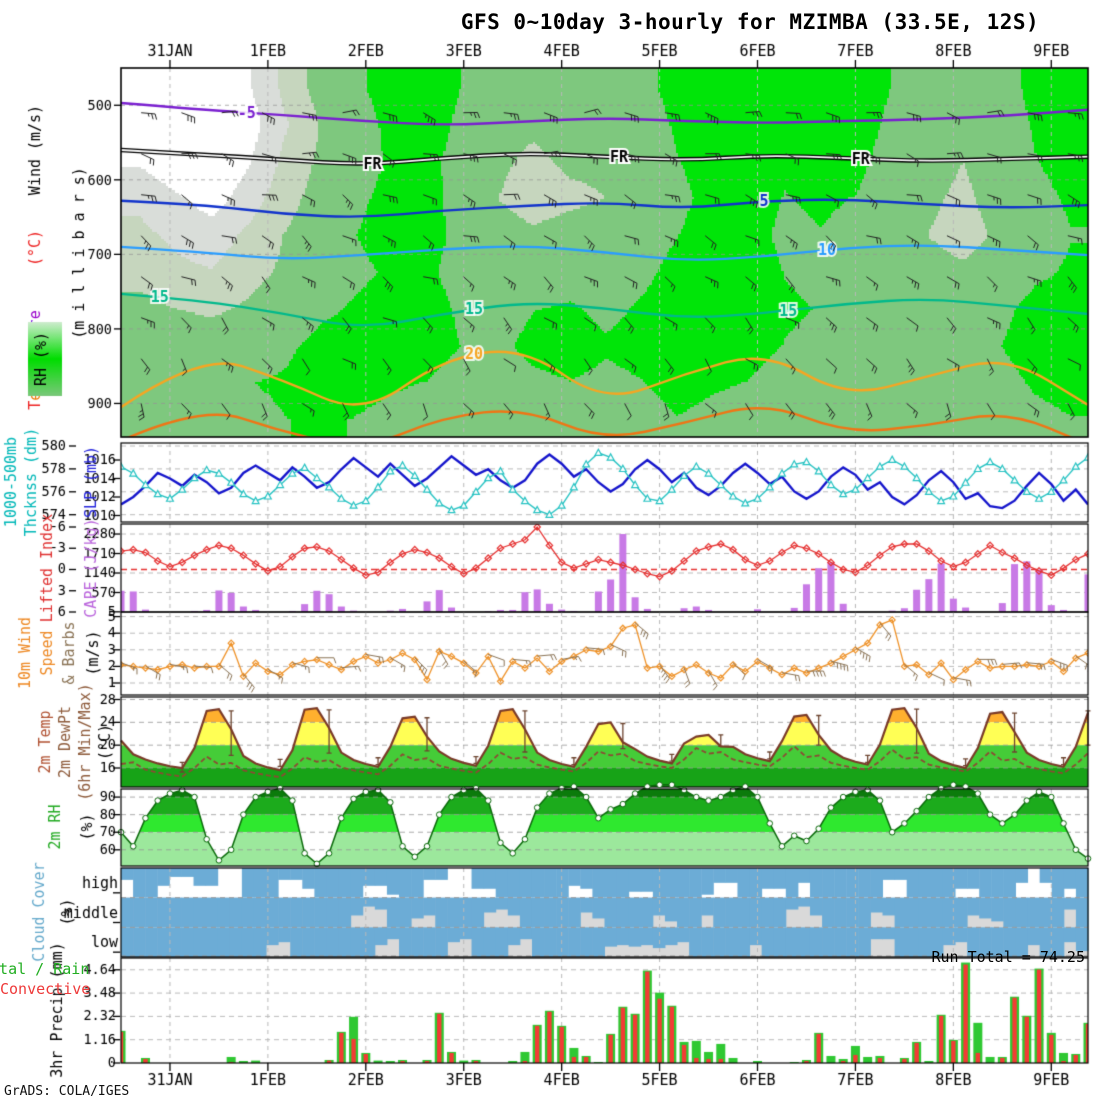 This screenshot has width=1100, height=1100. Describe the element at coordinates (604, 827) in the screenshot. I see `panel-2m-rh` at that location.